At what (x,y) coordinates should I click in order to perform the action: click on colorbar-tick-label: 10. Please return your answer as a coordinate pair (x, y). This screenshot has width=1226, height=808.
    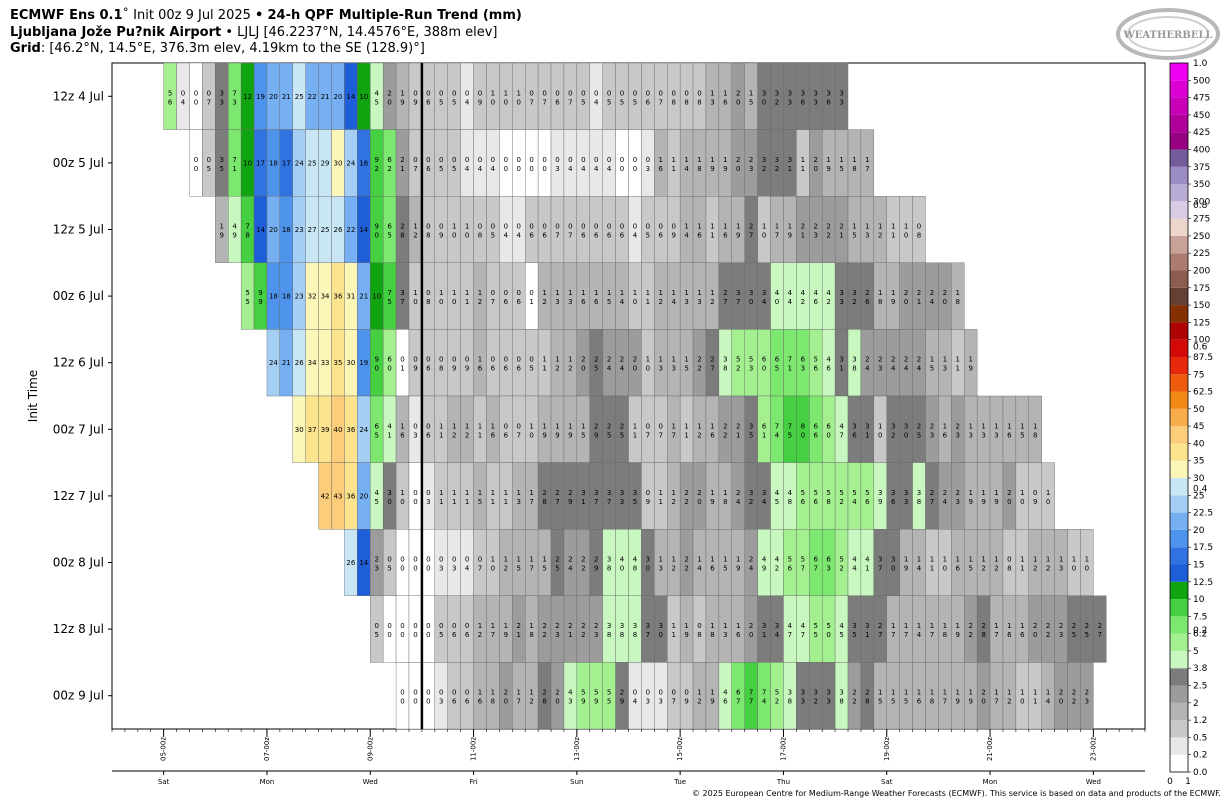
    Looking at the image, I should click on (1199, 600).